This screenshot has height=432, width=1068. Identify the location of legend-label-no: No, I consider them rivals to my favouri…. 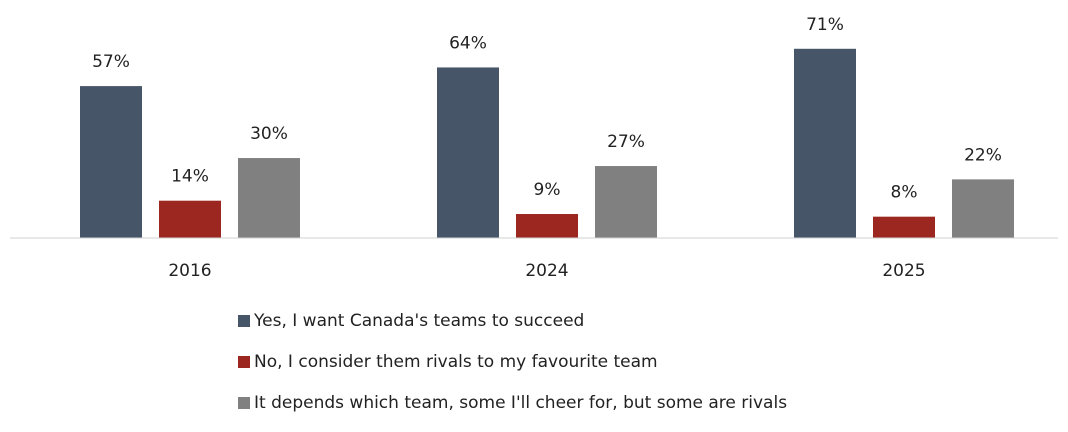
(456, 362).